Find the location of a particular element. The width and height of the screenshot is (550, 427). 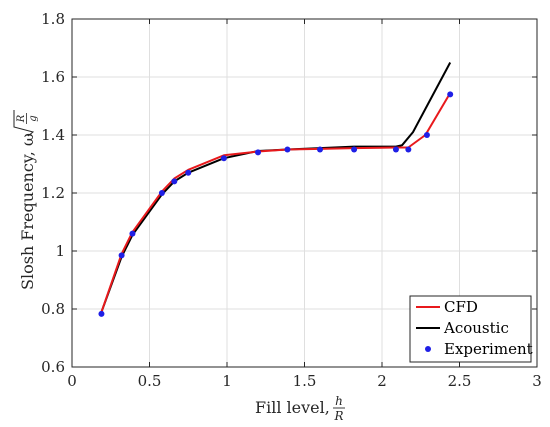

x-tick-label-4: 2 is located at coordinates (382, 381).